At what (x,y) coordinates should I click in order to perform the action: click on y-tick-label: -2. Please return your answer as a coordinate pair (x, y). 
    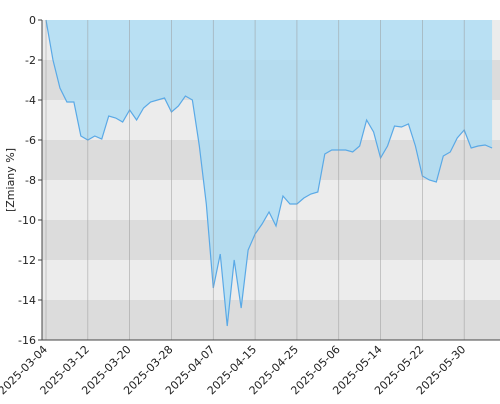
    Looking at the image, I should click on (30, 60).